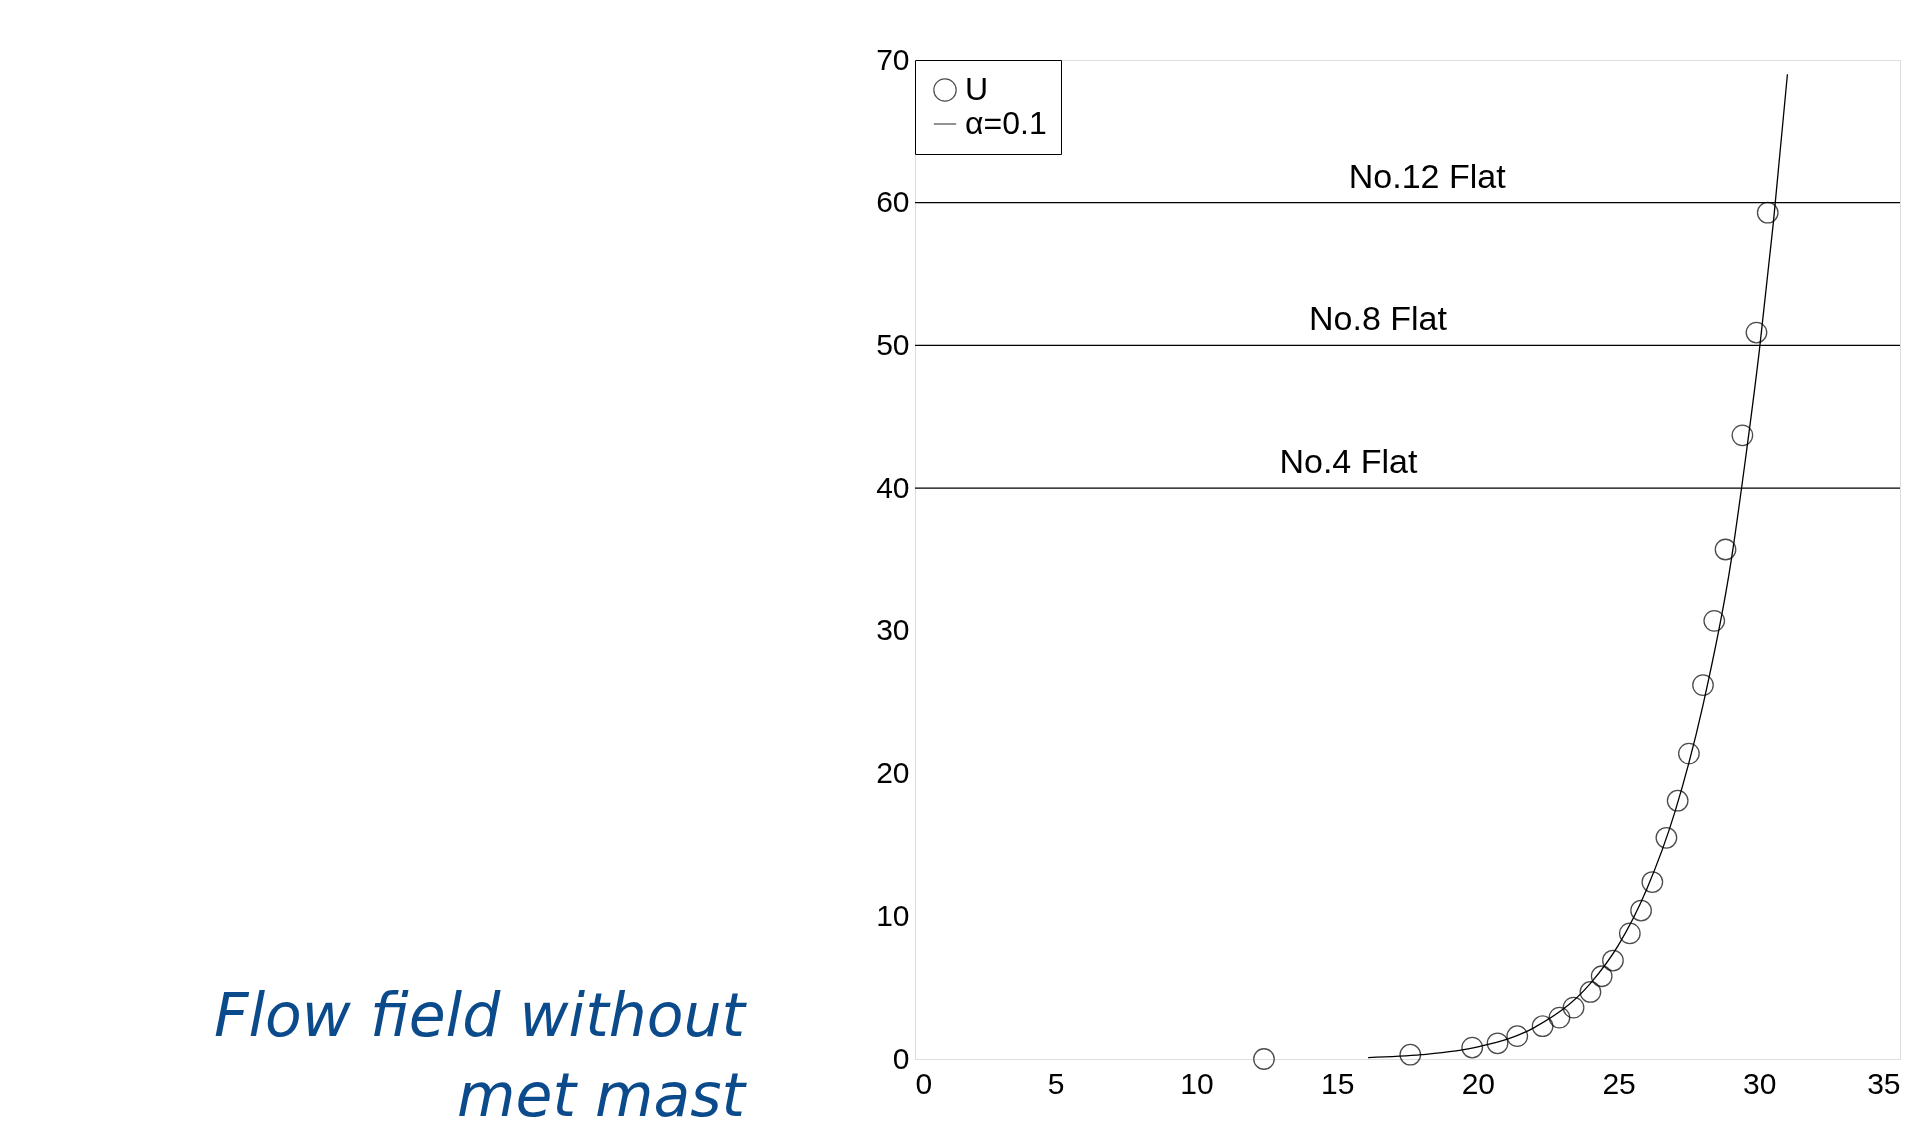 The height and width of the screenshot is (1134, 1926). I want to click on x-tick-label: 30, so click(1760, 1083).